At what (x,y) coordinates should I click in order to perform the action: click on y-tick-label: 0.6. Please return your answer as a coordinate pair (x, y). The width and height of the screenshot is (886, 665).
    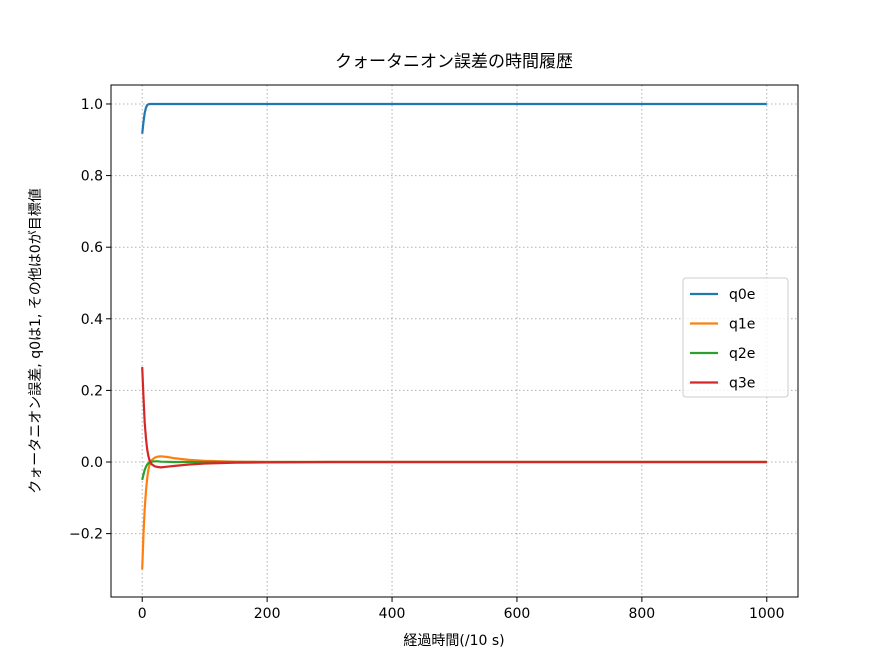
    Looking at the image, I should click on (92, 248).